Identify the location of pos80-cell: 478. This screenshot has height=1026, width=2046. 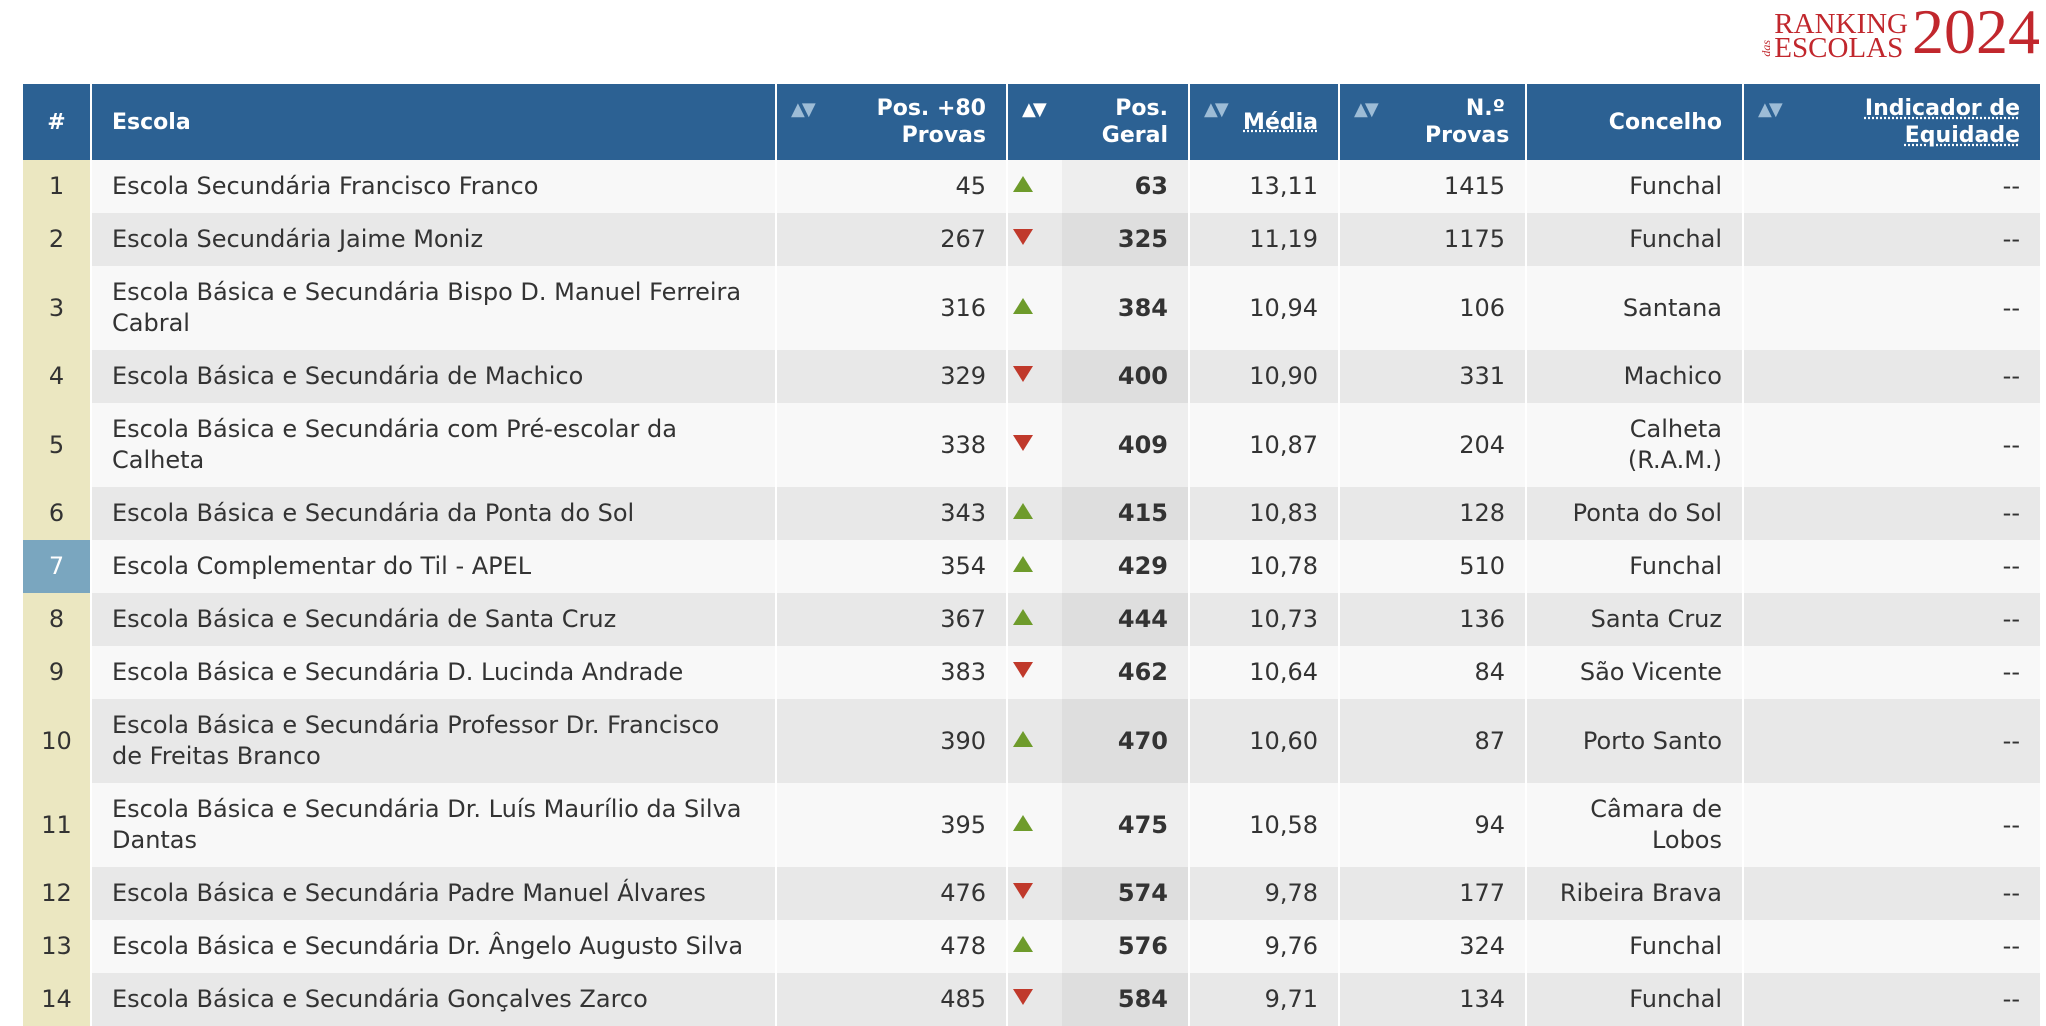
(892, 946).